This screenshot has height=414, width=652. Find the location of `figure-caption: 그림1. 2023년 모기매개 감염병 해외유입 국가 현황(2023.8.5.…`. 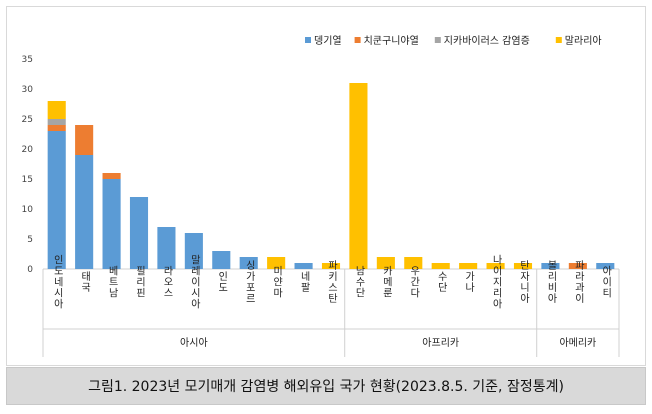

figure-caption: 그림1. 2023년 모기매개 감염병 해외유입 국가 현황(2023.8.5.… is located at coordinates (326, 387).